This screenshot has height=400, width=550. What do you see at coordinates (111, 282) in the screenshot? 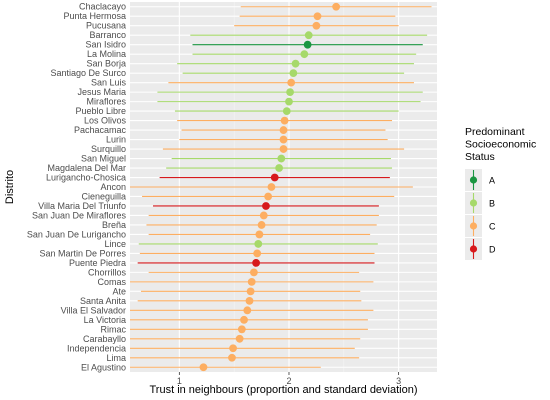
I see `y-tick-label: Comas` at bounding box center [111, 282].